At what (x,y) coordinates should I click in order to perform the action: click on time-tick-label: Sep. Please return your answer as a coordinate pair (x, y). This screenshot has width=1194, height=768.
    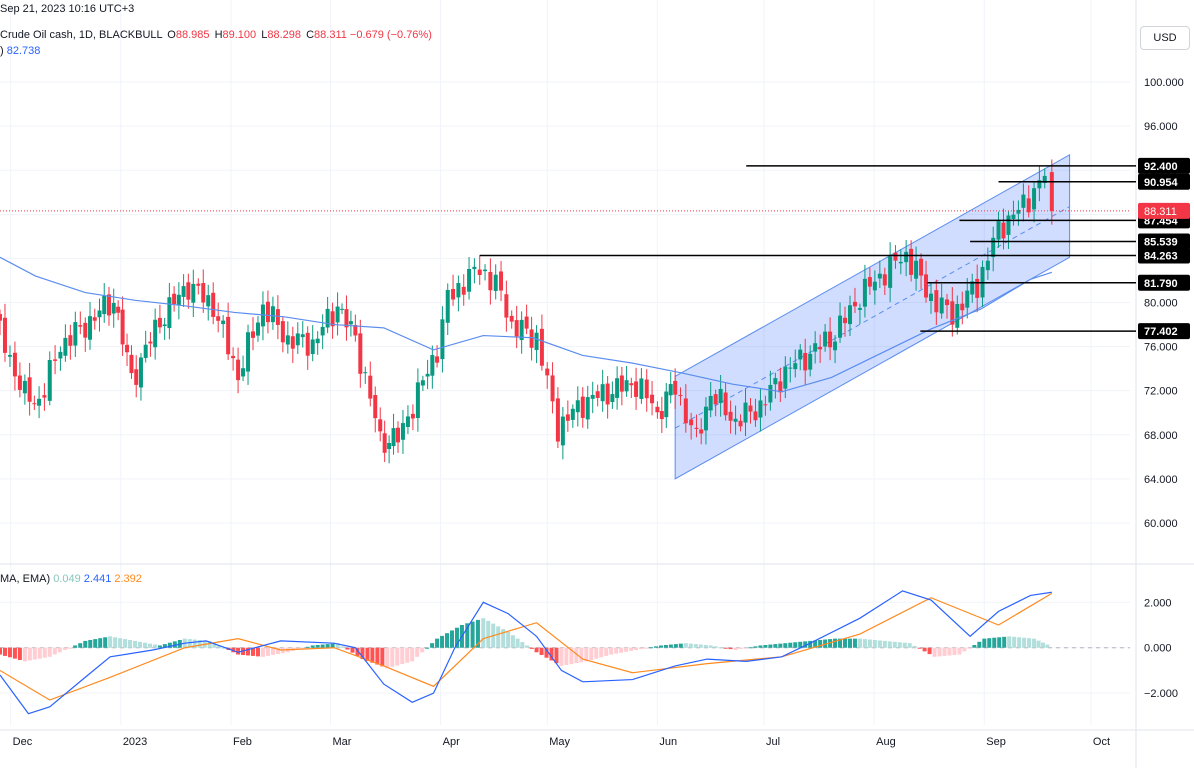
    Looking at the image, I should click on (996, 742).